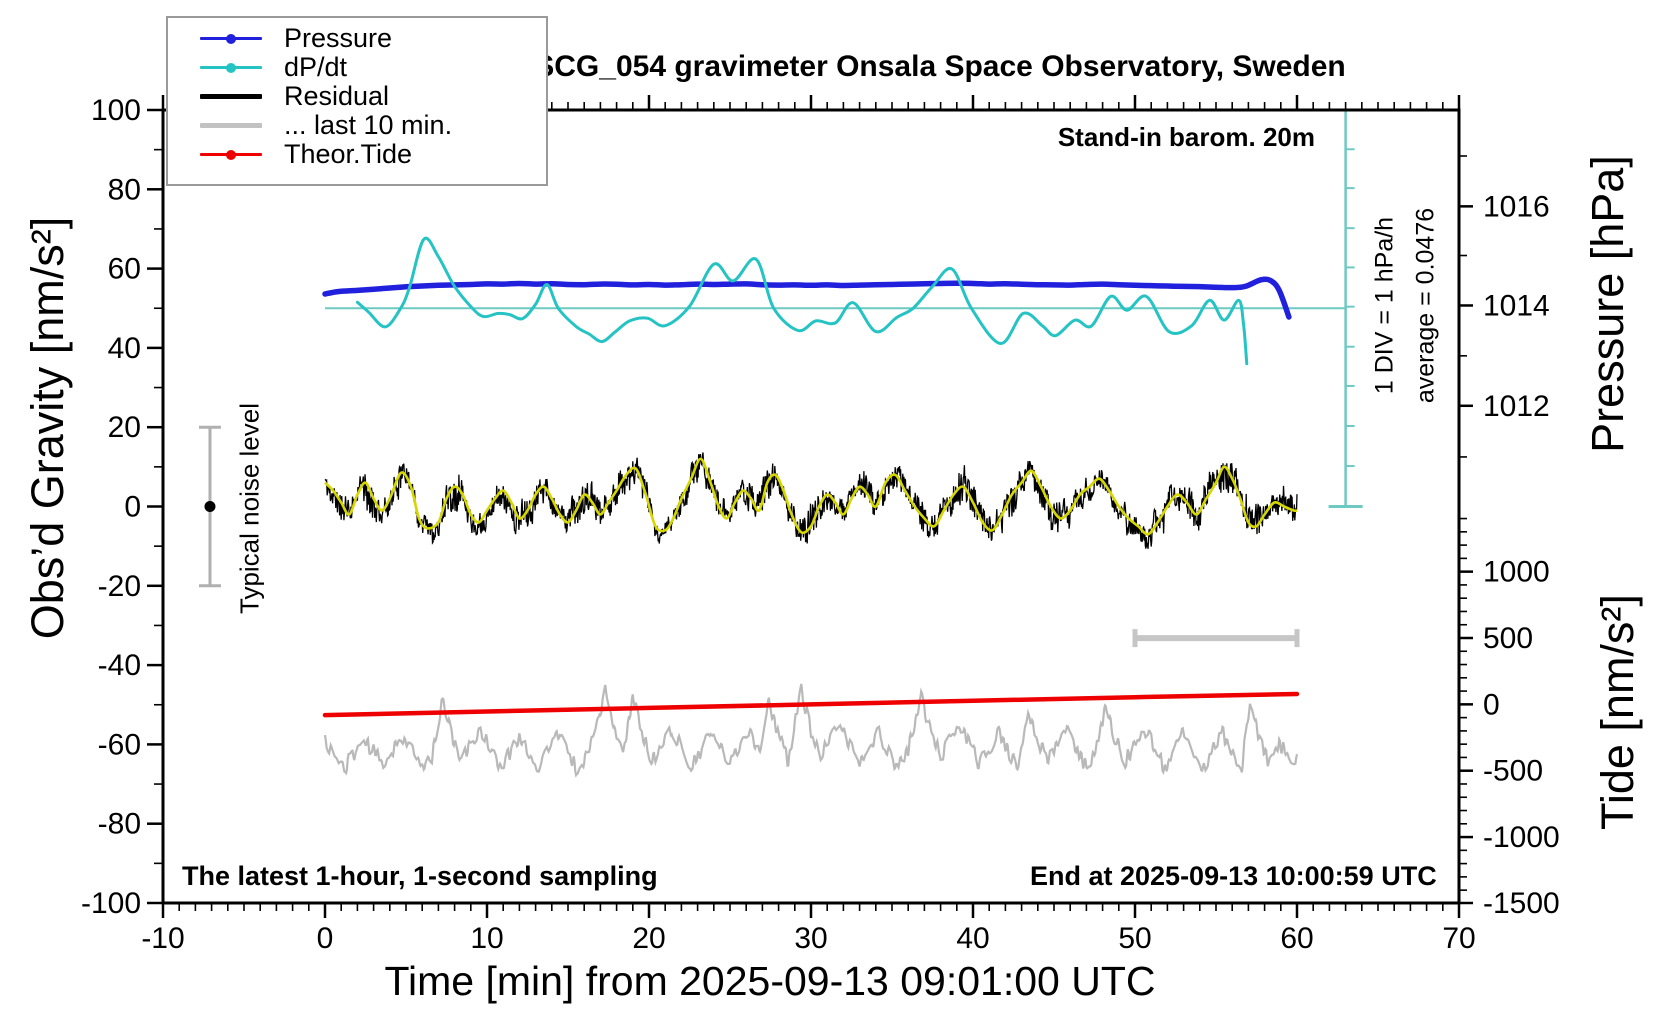 Image resolution: width=1660 pixels, height=1020 pixels. Describe the element at coordinates (368, 125) in the screenshot. I see `legend-label: ... last 10 min.` at that location.